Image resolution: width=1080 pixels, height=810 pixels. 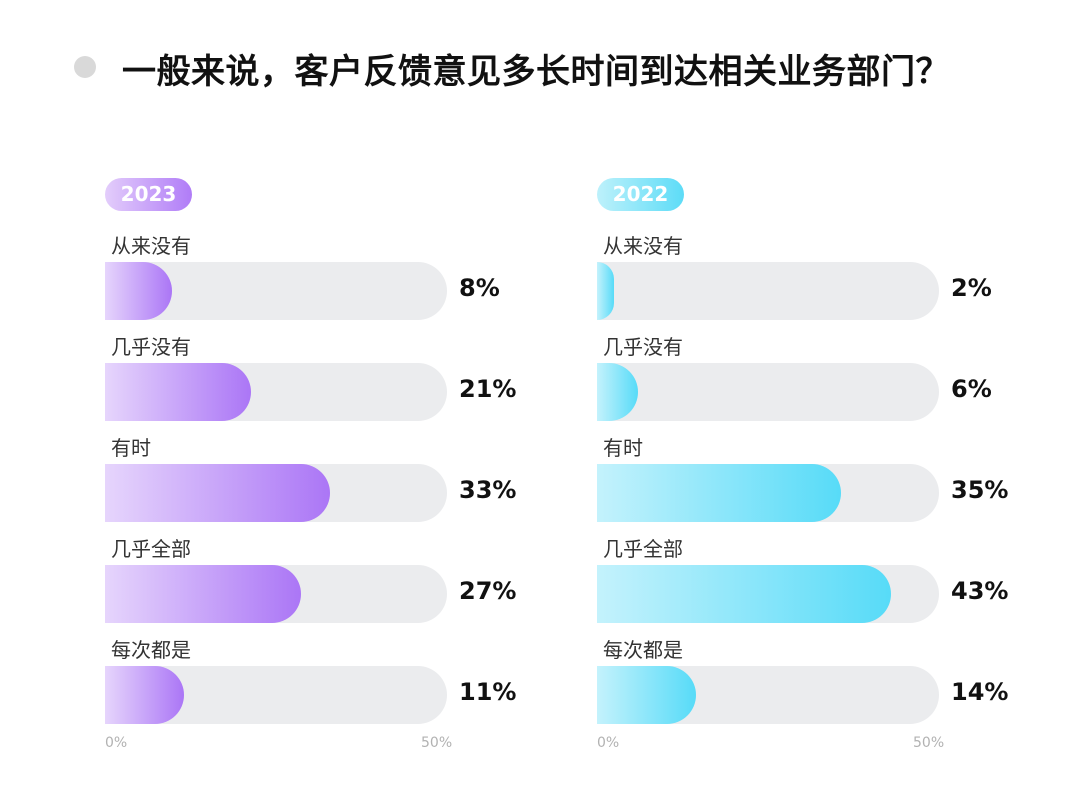 I want to click on bar-row: 从来没有 2%, so click(x=817, y=275).